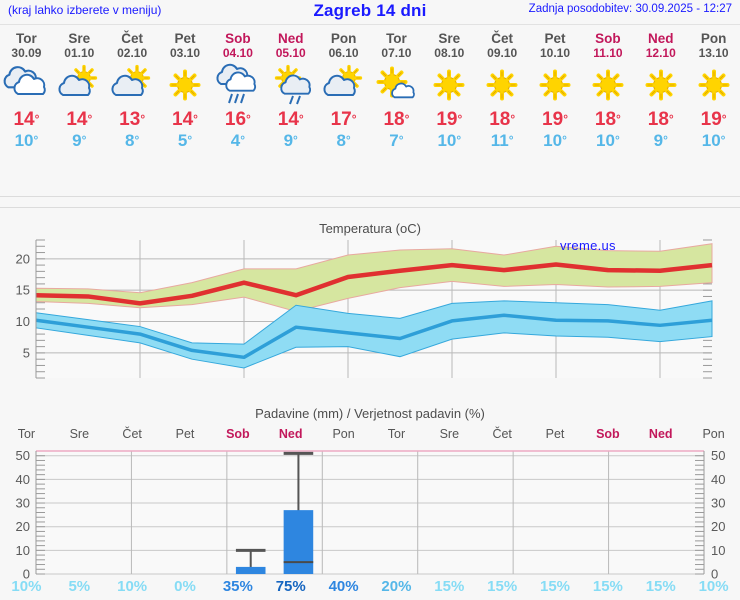 This screenshot has width=740, height=600. I want to click on rain-icon, so click(238, 85).